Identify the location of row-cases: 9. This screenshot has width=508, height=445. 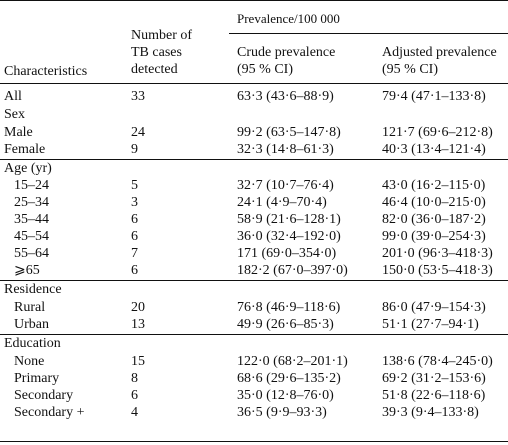
(134, 149).